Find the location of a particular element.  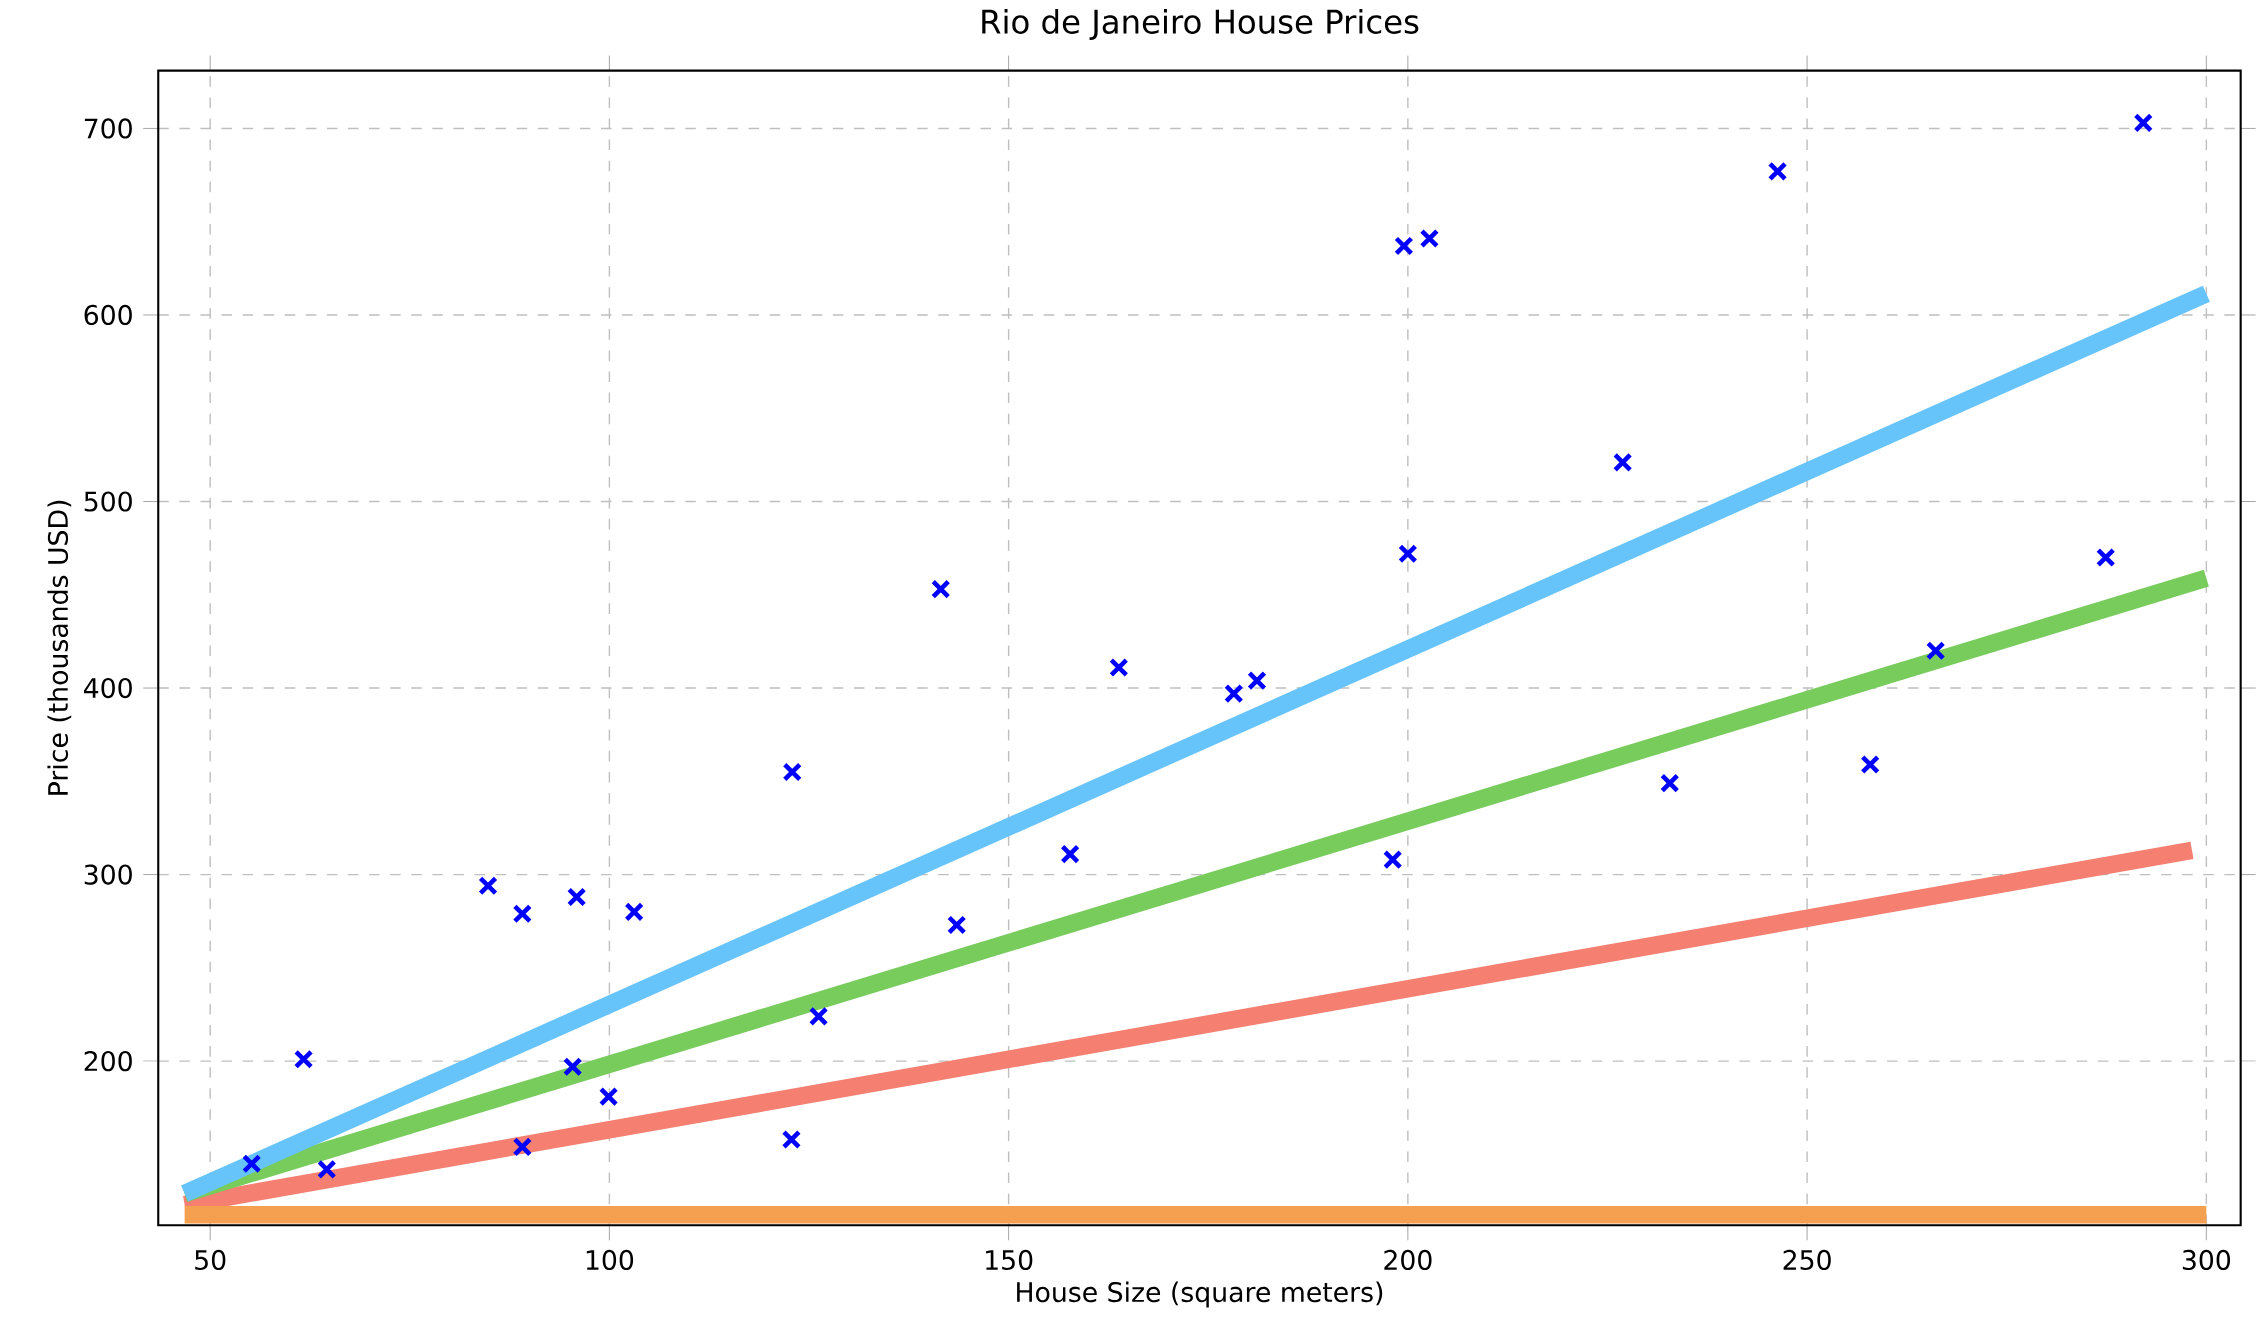

chart-title: Rio de Janeiro House Prices is located at coordinates (1200, 24).